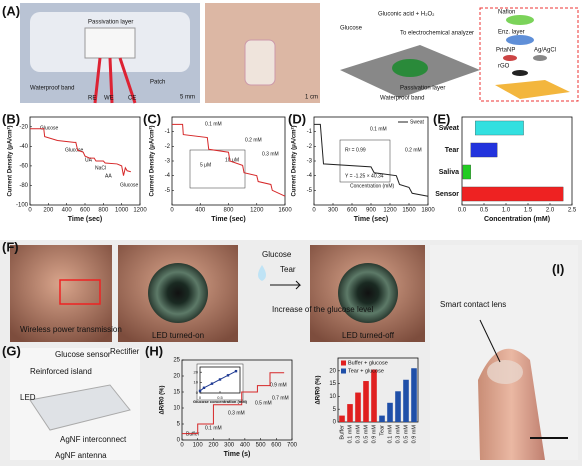 This screenshot has height=466, width=582. I want to click on y-tick-label: -4, so click(310, 176).